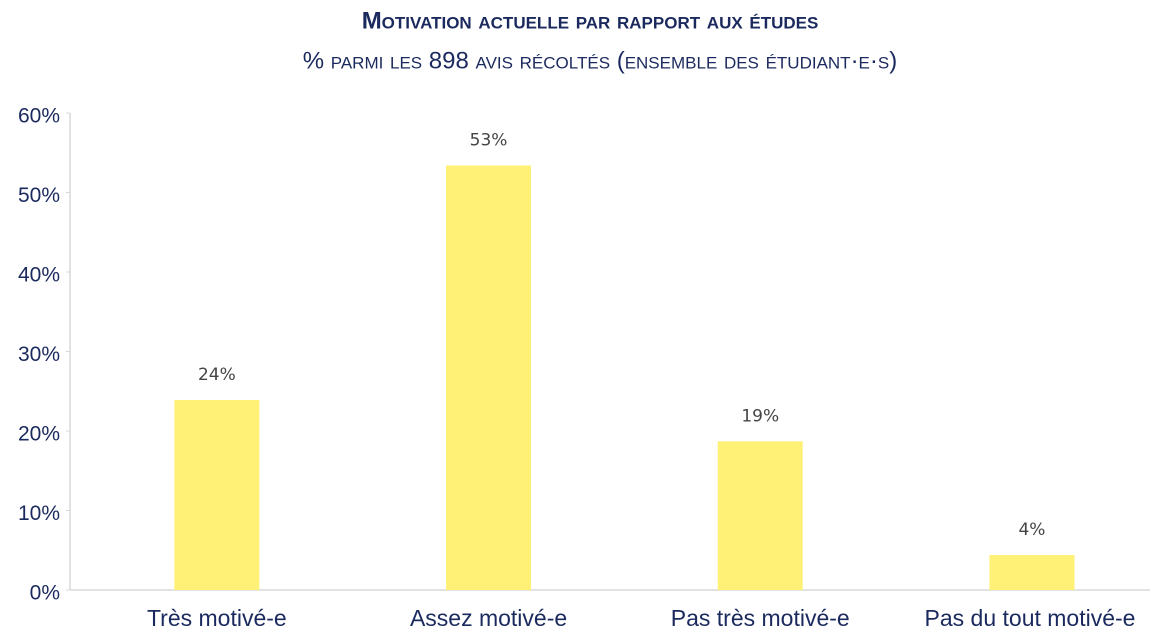  I want to click on data-label: 4%, so click(1031, 530).